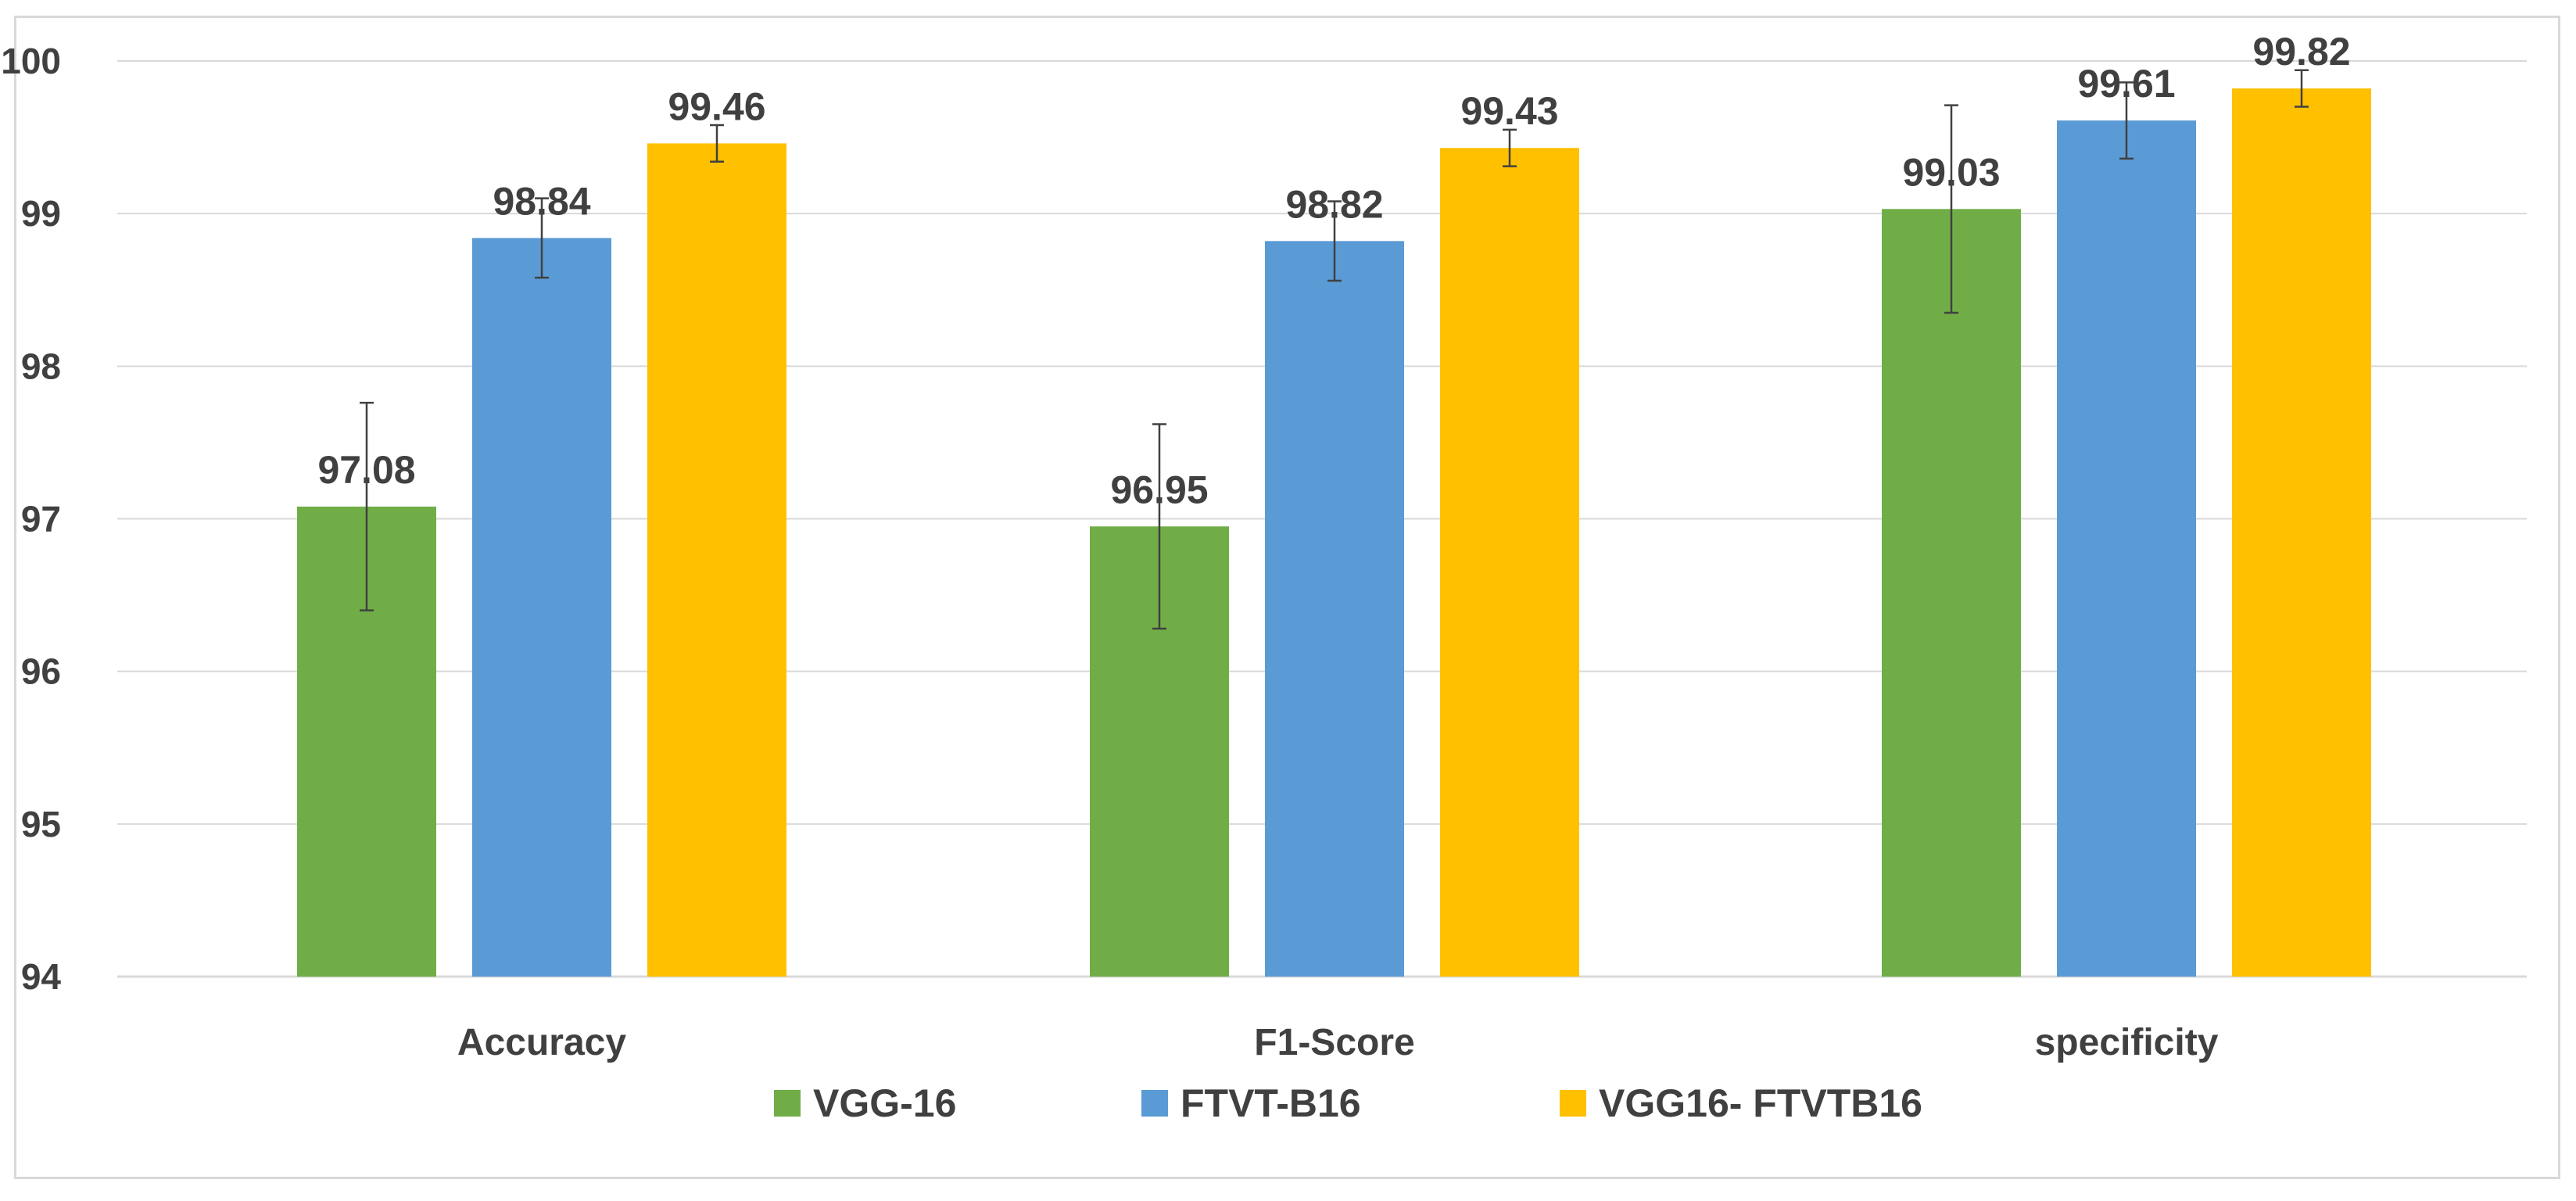  I want to click on x-axis-categories: Accuracy F1-Score specificity, so click(1338, 1042).